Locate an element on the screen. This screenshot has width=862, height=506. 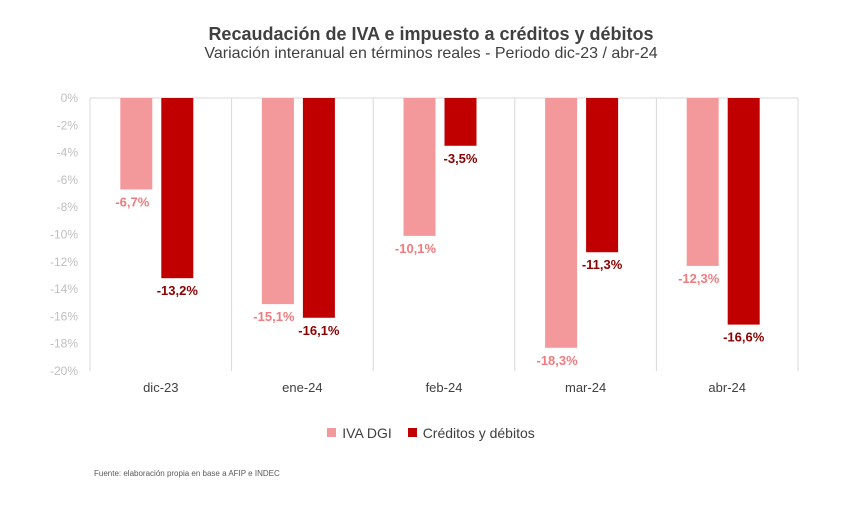
y-tick-label: -18% is located at coordinates (64, 344).